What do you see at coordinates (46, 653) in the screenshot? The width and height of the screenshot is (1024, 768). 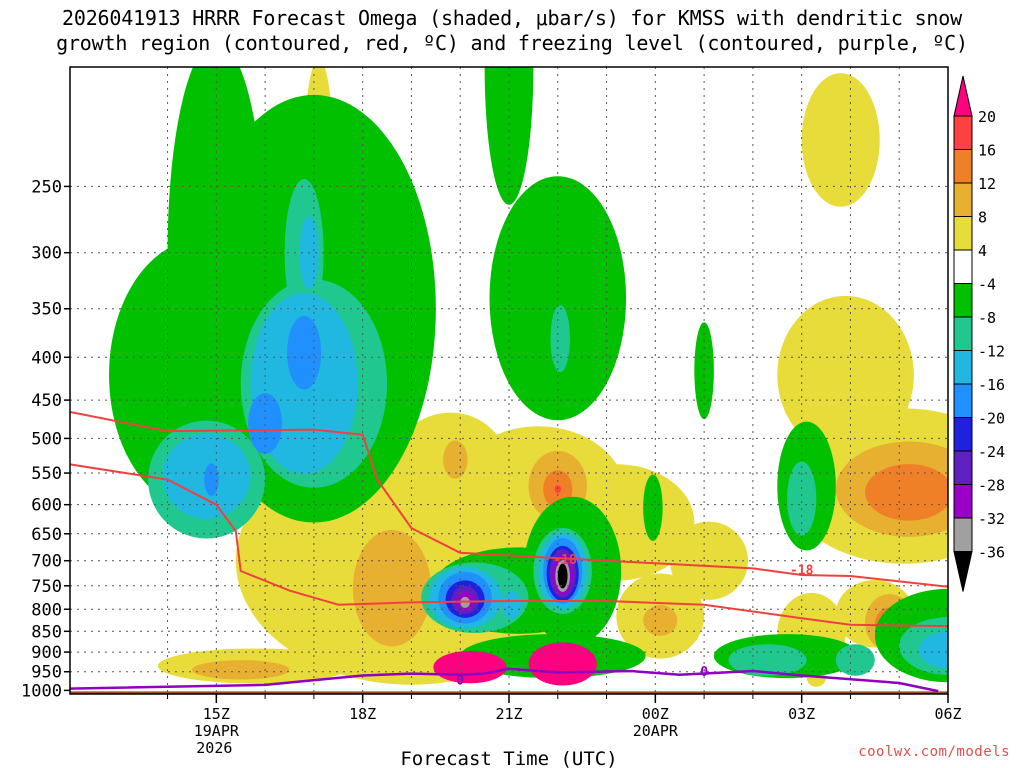 I see `y-tick-label: 900` at bounding box center [46, 653].